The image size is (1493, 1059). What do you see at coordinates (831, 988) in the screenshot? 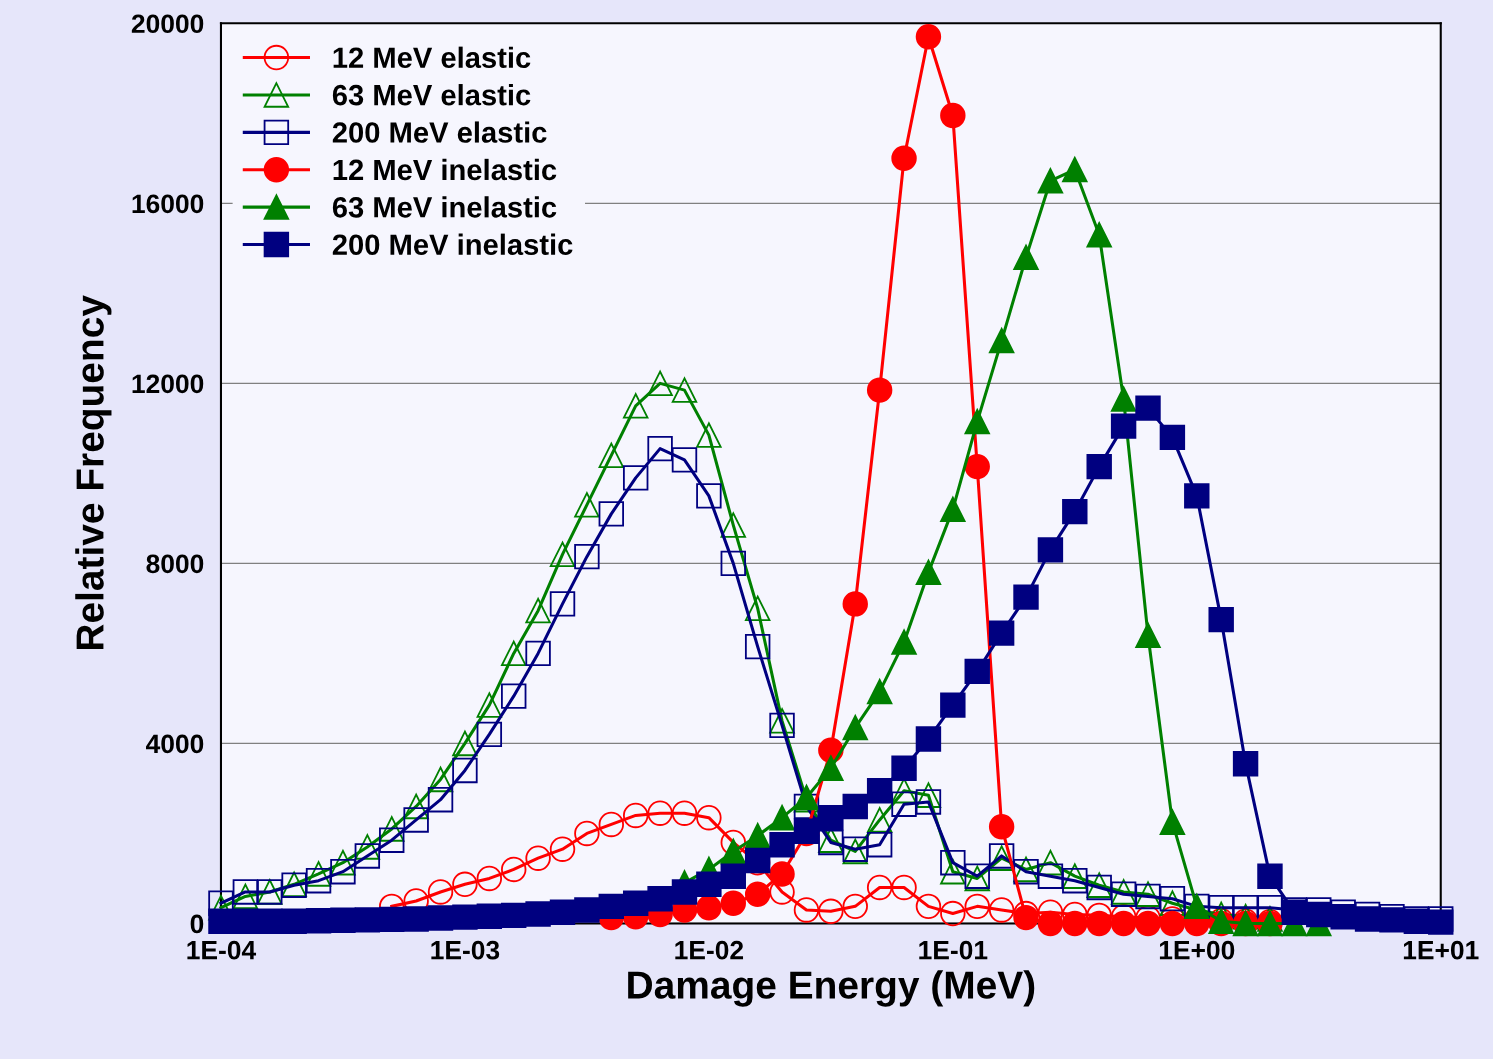
I see `x-axis-title: Damage Energy (MeV)` at bounding box center [831, 988].